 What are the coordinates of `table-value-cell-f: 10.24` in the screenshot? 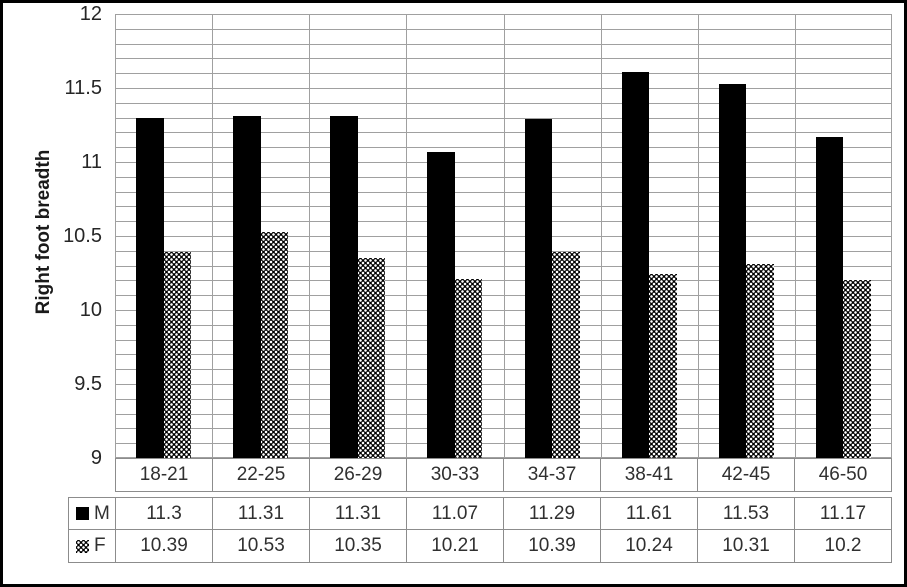 It's located at (648, 546).